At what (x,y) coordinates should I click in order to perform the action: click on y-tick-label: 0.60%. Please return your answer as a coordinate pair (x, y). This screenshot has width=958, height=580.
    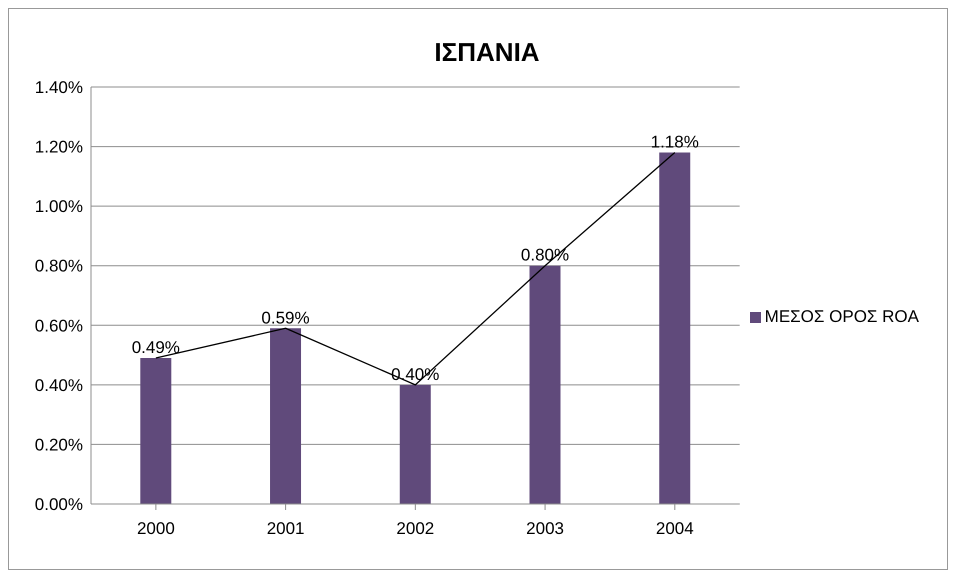
    Looking at the image, I should click on (58, 326).